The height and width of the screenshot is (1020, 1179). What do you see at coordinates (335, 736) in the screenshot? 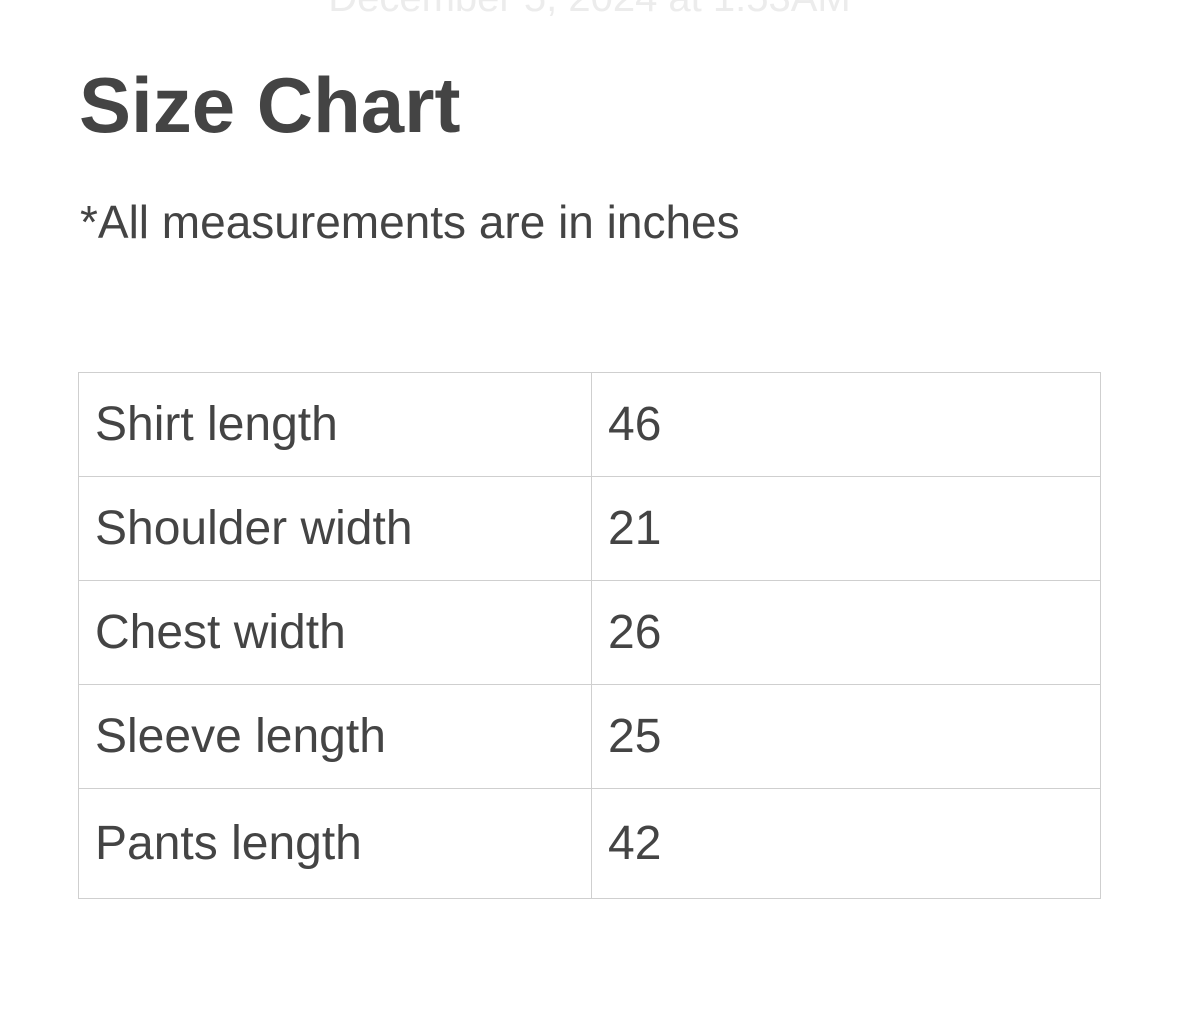
I see `measurement-name: Sleeve length` at bounding box center [335, 736].